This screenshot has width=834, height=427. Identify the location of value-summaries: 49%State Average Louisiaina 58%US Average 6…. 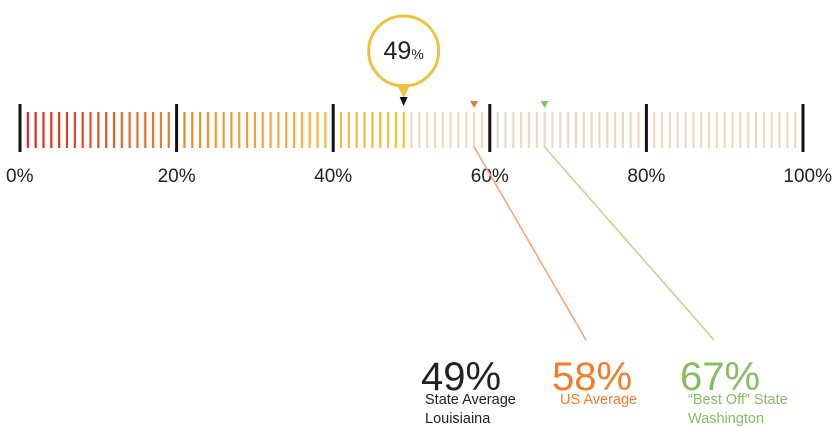
(604, 391).